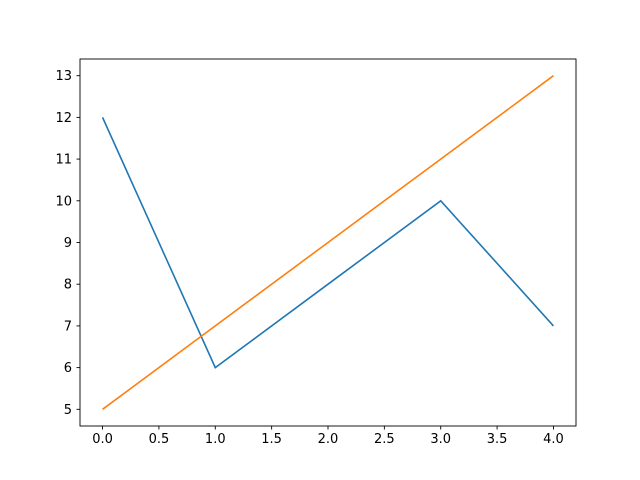 Image resolution: width=640 pixels, height=480 pixels. What do you see at coordinates (68, 326) in the screenshot?
I see `y-tick-label: 7` at bounding box center [68, 326].